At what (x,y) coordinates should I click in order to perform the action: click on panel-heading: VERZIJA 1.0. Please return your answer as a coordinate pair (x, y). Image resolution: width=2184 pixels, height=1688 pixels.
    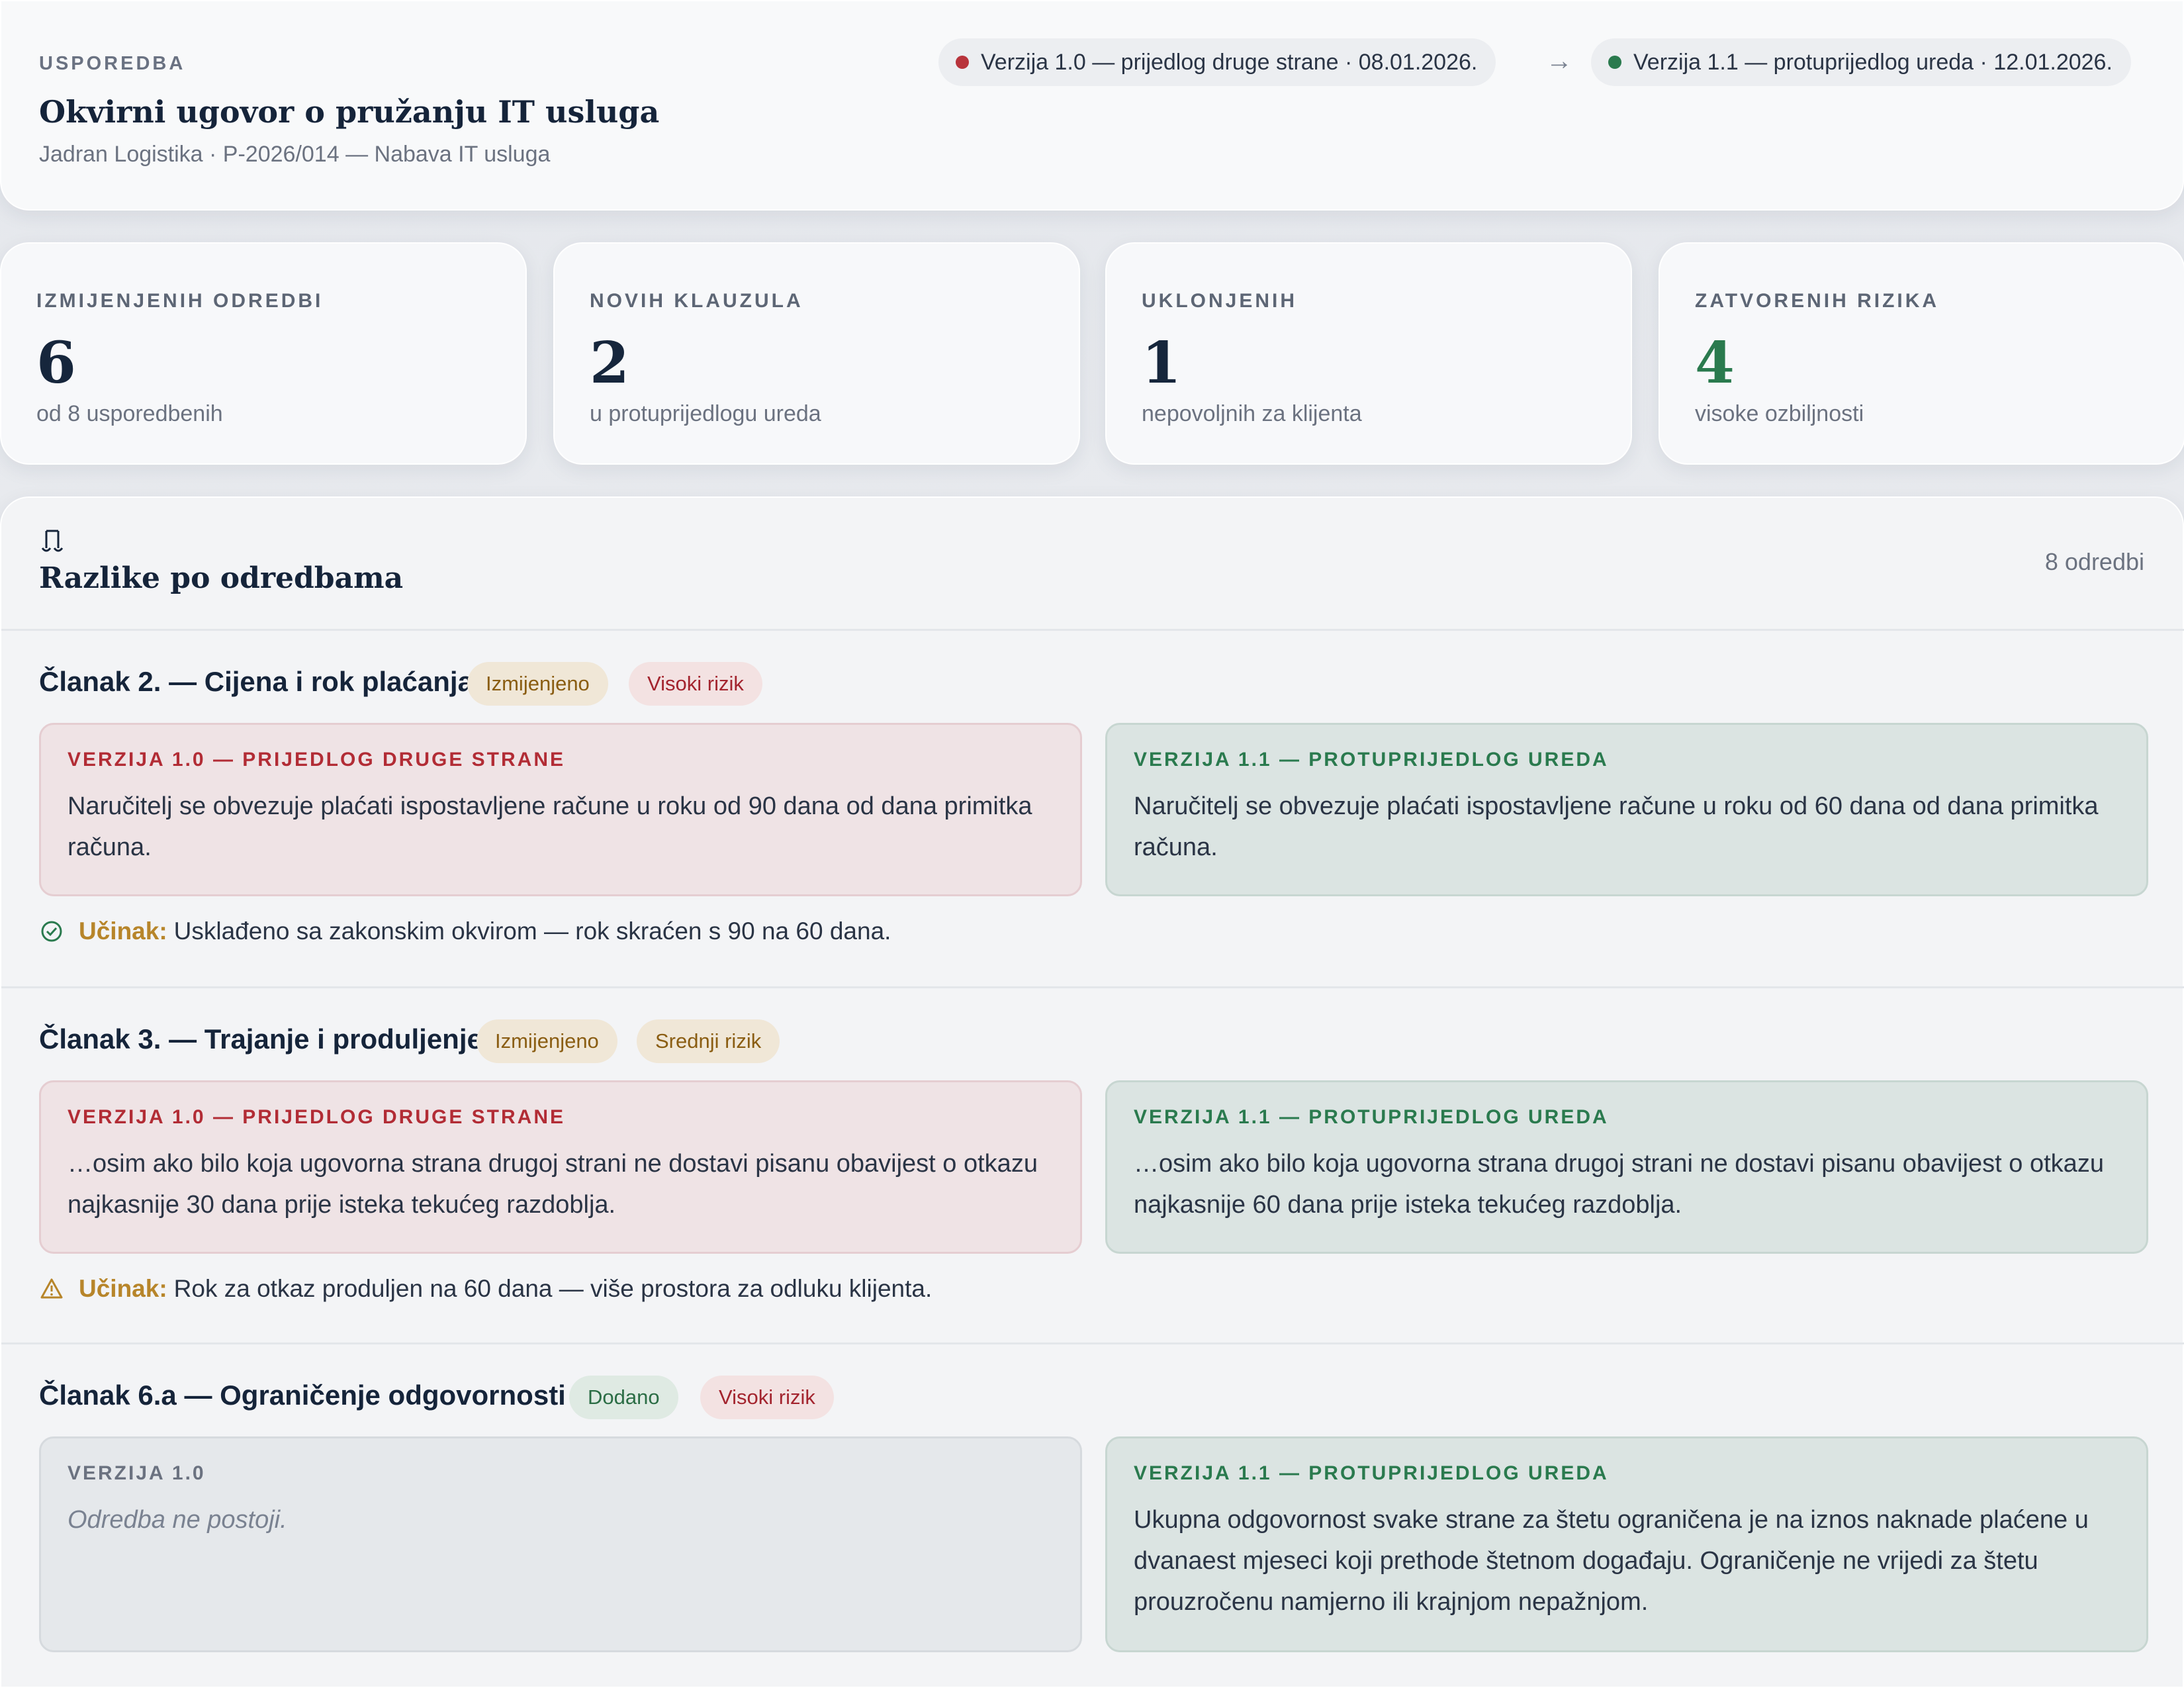
    Looking at the image, I should click on (137, 1473).